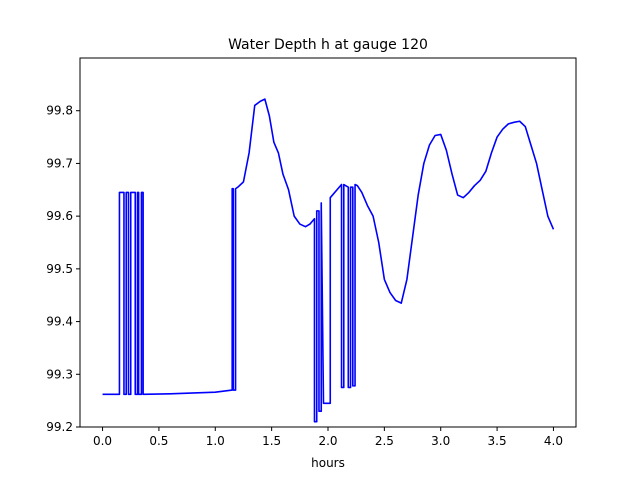 The height and width of the screenshot is (480, 640). Describe the element at coordinates (59, 269) in the screenshot. I see `y-tick-label: 99.5` at that location.